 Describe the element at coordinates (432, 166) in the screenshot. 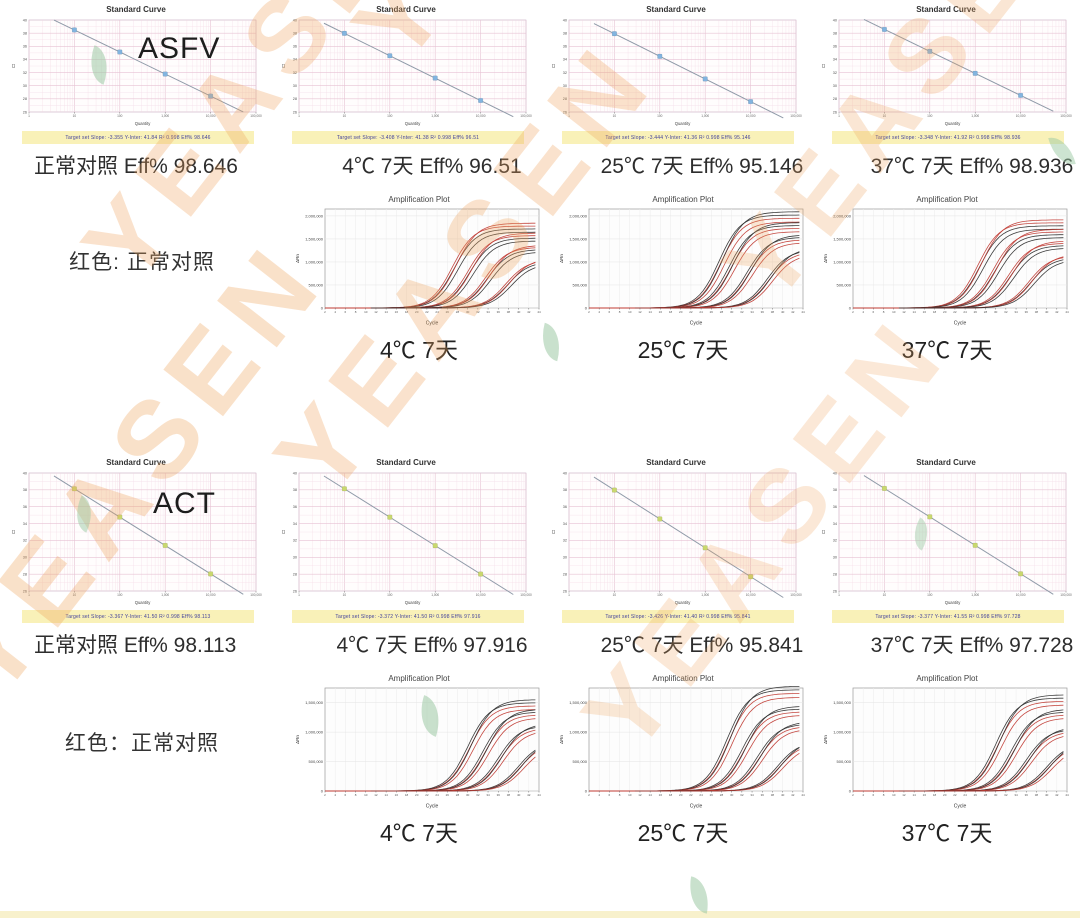

I see `efficiency-caption: 4℃ 7天 Eff% 96.51` at that location.